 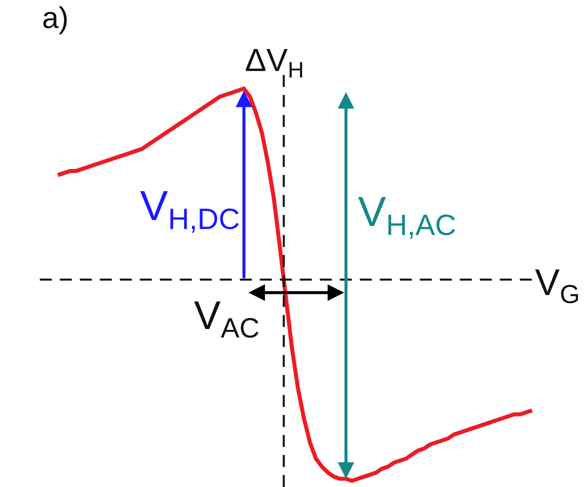 What do you see at coordinates (55, 18) in the screenshot?
I see `text: a)` at bounding box center [55, 18].